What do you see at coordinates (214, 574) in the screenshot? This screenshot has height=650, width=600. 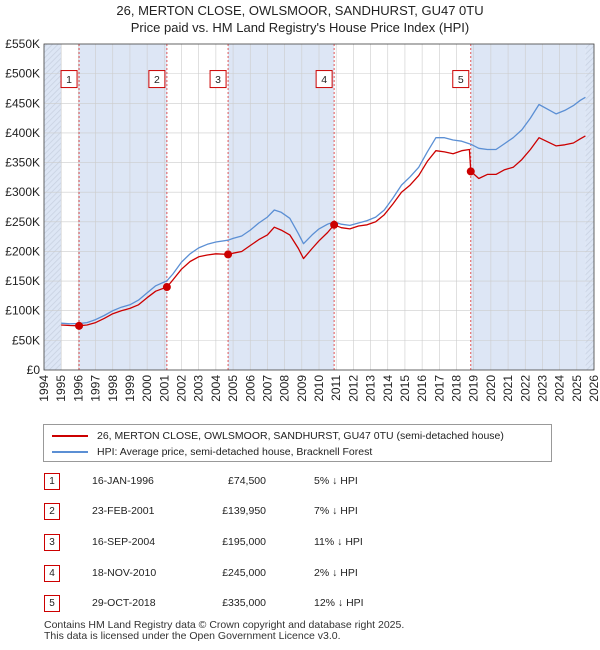 I see `table-row: 4 18-NOV-2010 £245,000 2% ↓ HPI` at bounding box center [214, 574].